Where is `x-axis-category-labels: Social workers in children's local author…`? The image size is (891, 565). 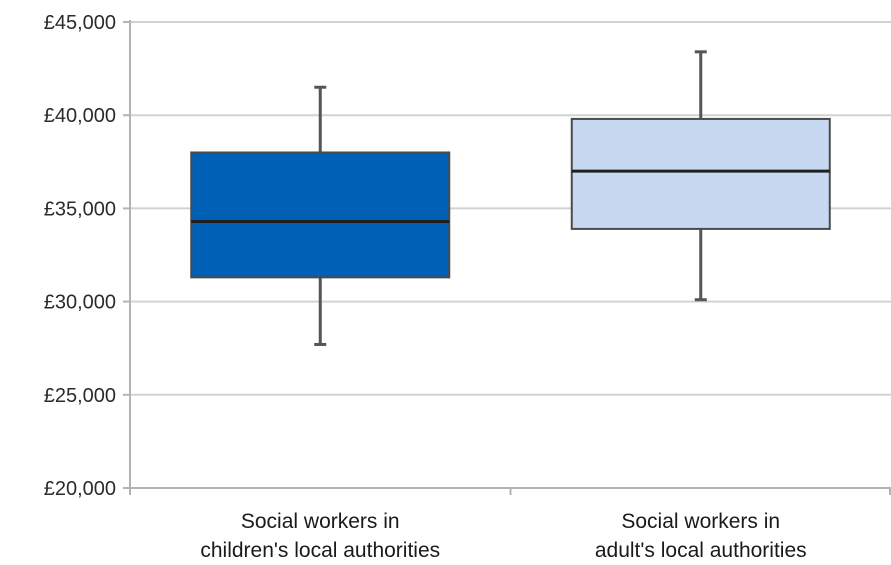 x-axis-category-labels: Social workers in children's local author… is located at coordinates (503, 536).